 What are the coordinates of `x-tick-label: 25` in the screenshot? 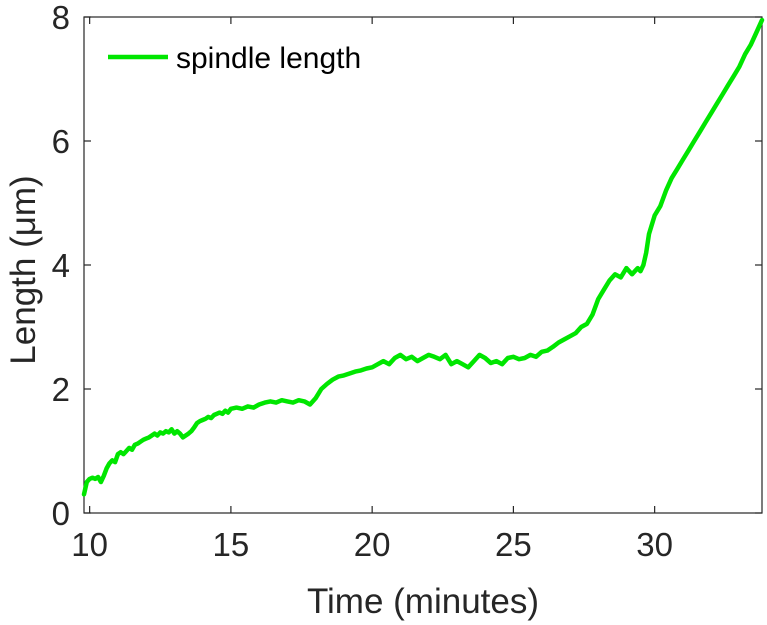 It's located at (513, 544).